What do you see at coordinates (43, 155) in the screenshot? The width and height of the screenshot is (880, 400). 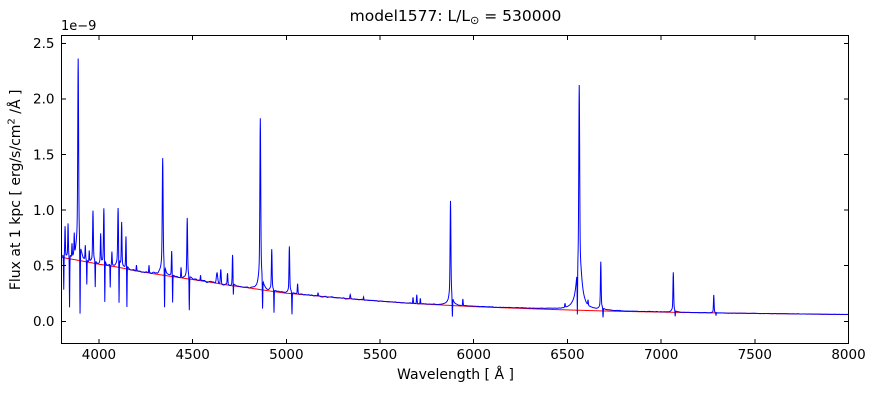 I see `y-tick-label: 1.5` at bounding box center [43, 155].